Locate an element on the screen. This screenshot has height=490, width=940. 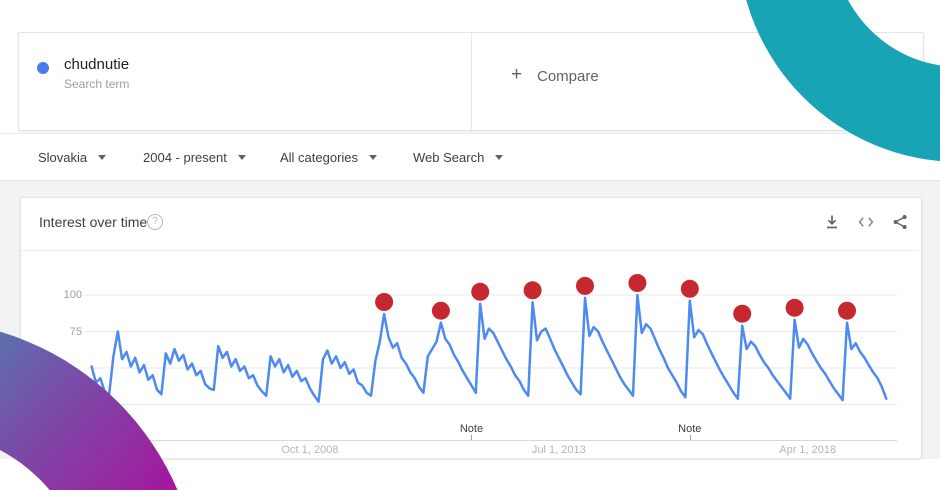
filter-search-type: Web Search is located at coordinates (458, 157).